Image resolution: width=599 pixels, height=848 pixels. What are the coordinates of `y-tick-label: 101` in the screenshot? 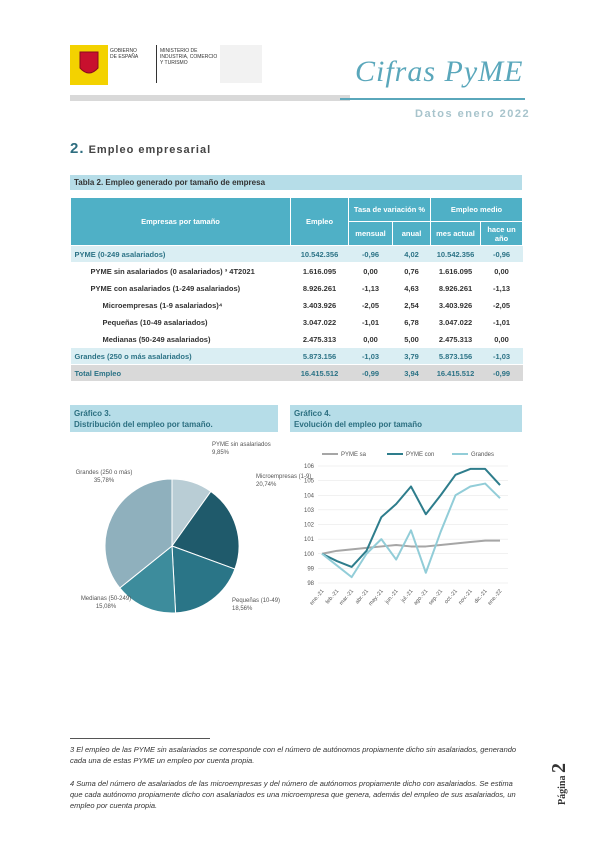 It's located at (309, 540).